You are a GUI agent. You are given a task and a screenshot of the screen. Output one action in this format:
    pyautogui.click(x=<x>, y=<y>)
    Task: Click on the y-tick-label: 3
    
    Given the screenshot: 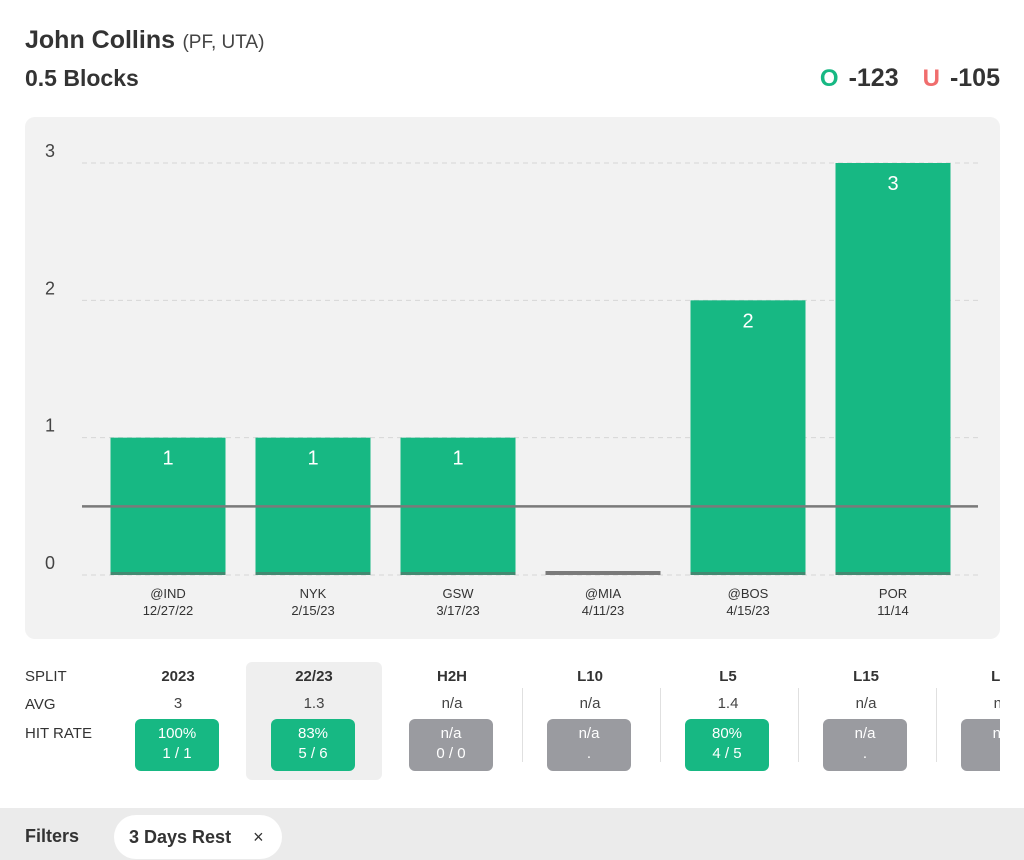 What is the action you would take?
    pyautogui.click(x=50, y=151)
    